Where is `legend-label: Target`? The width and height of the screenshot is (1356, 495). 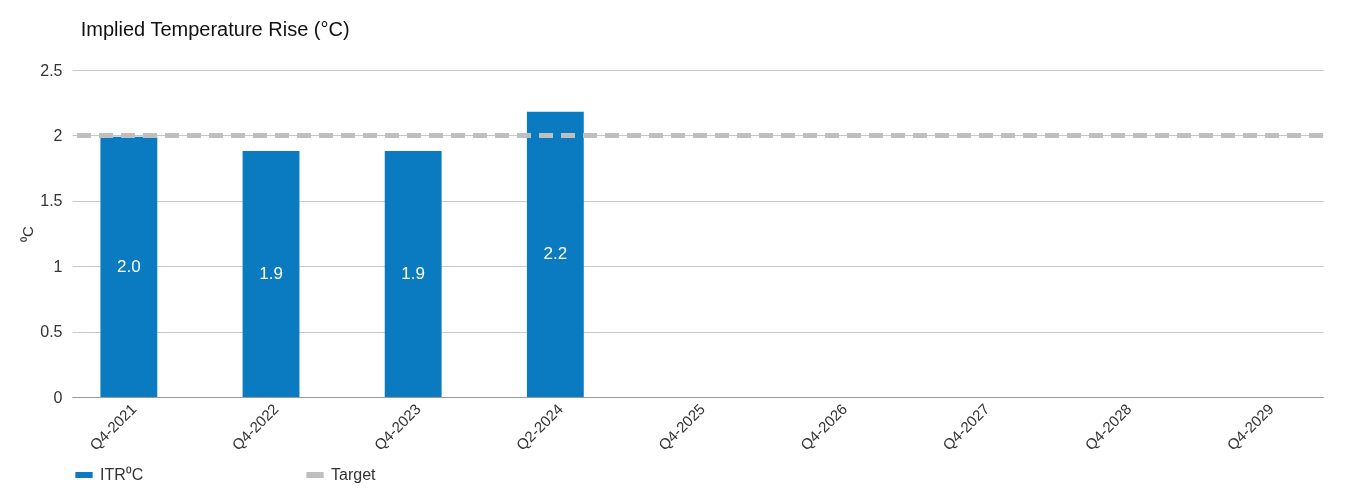
legend-label: Target is located at coordinates (354, 474).